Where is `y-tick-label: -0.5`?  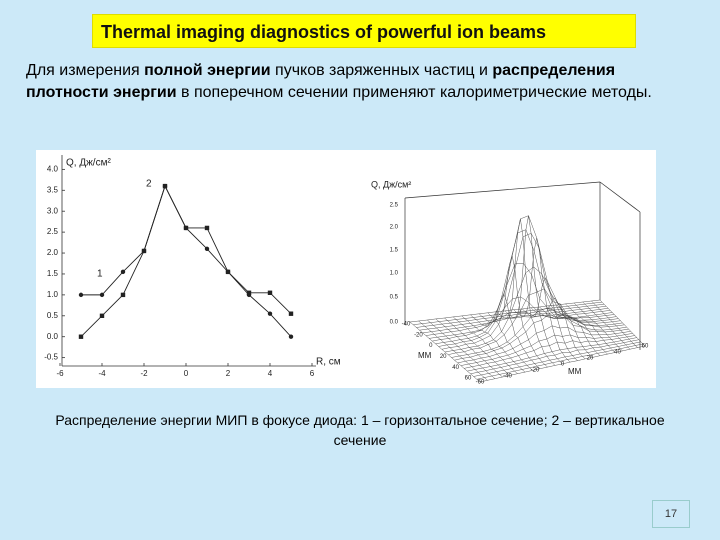 y-tick-label: -0.5 is located at coordinates (51, 357).